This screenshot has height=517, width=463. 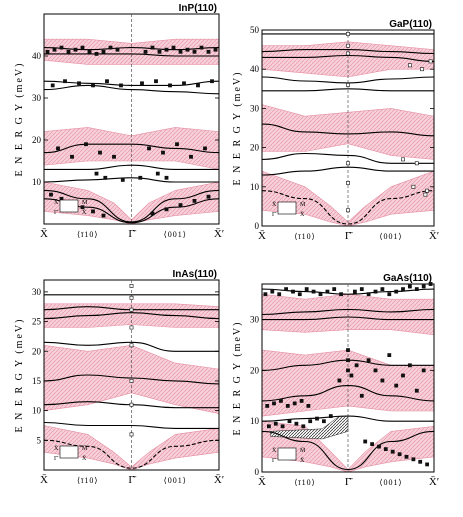 What do you see at coordinates (255, 30) in the screenshot?
I see `gap-ytick-label: 50` at bounding box center [255, 30].